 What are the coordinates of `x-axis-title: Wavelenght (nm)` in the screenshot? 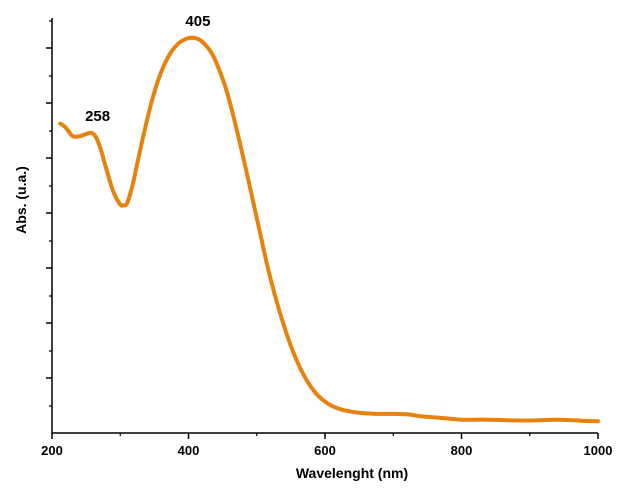 It's located at (352, 473).